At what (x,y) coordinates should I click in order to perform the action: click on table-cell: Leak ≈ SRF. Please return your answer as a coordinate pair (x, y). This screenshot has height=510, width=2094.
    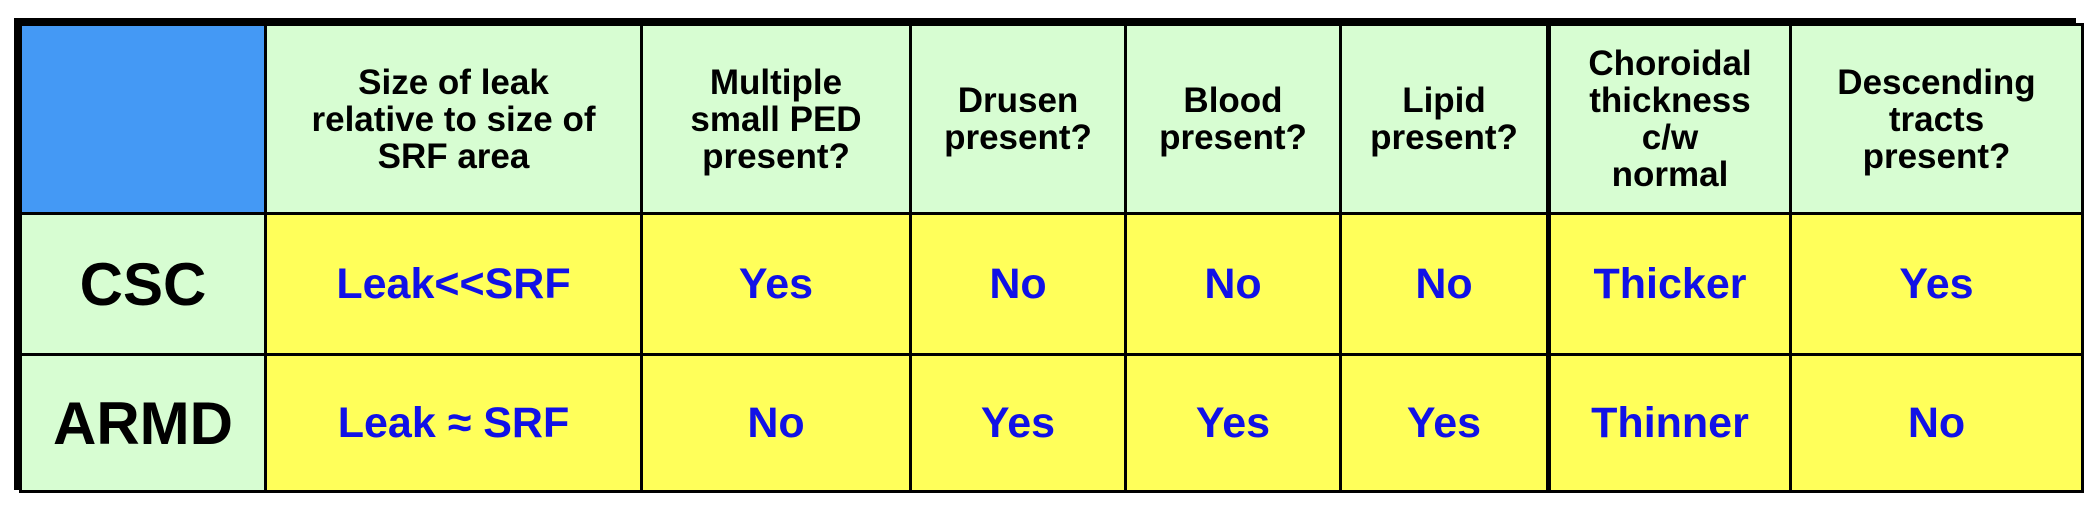
    Looking at the image, I should click on (453, 423).